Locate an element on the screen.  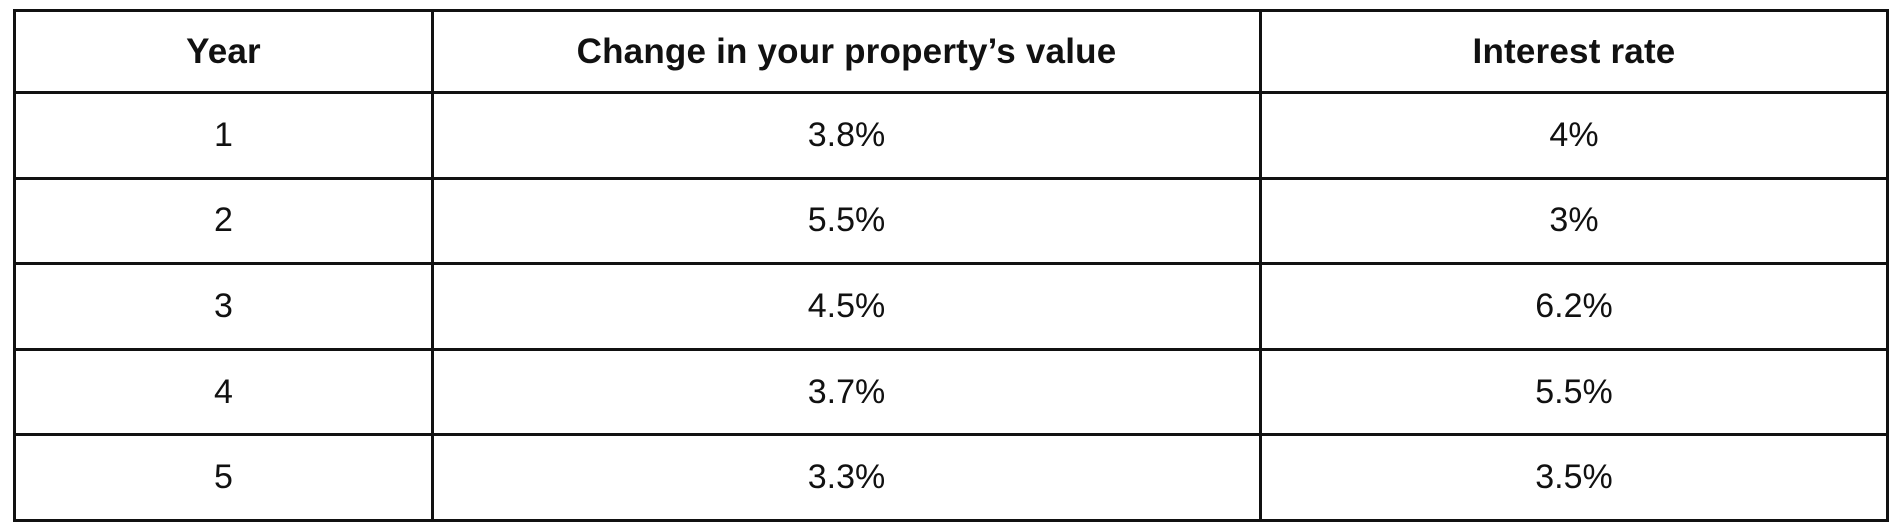
cell-interest-rate: 3% is located at coordinates (1574, 221).